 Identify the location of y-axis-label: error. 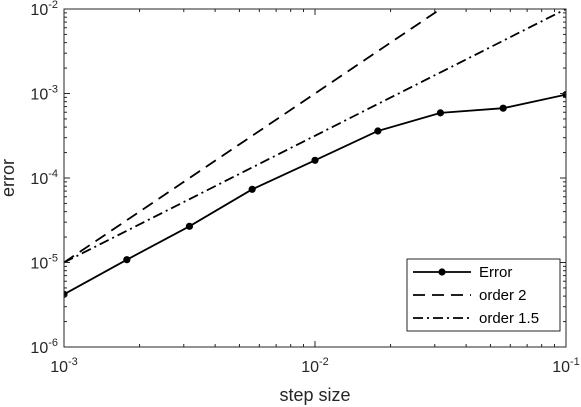
(9, 178).